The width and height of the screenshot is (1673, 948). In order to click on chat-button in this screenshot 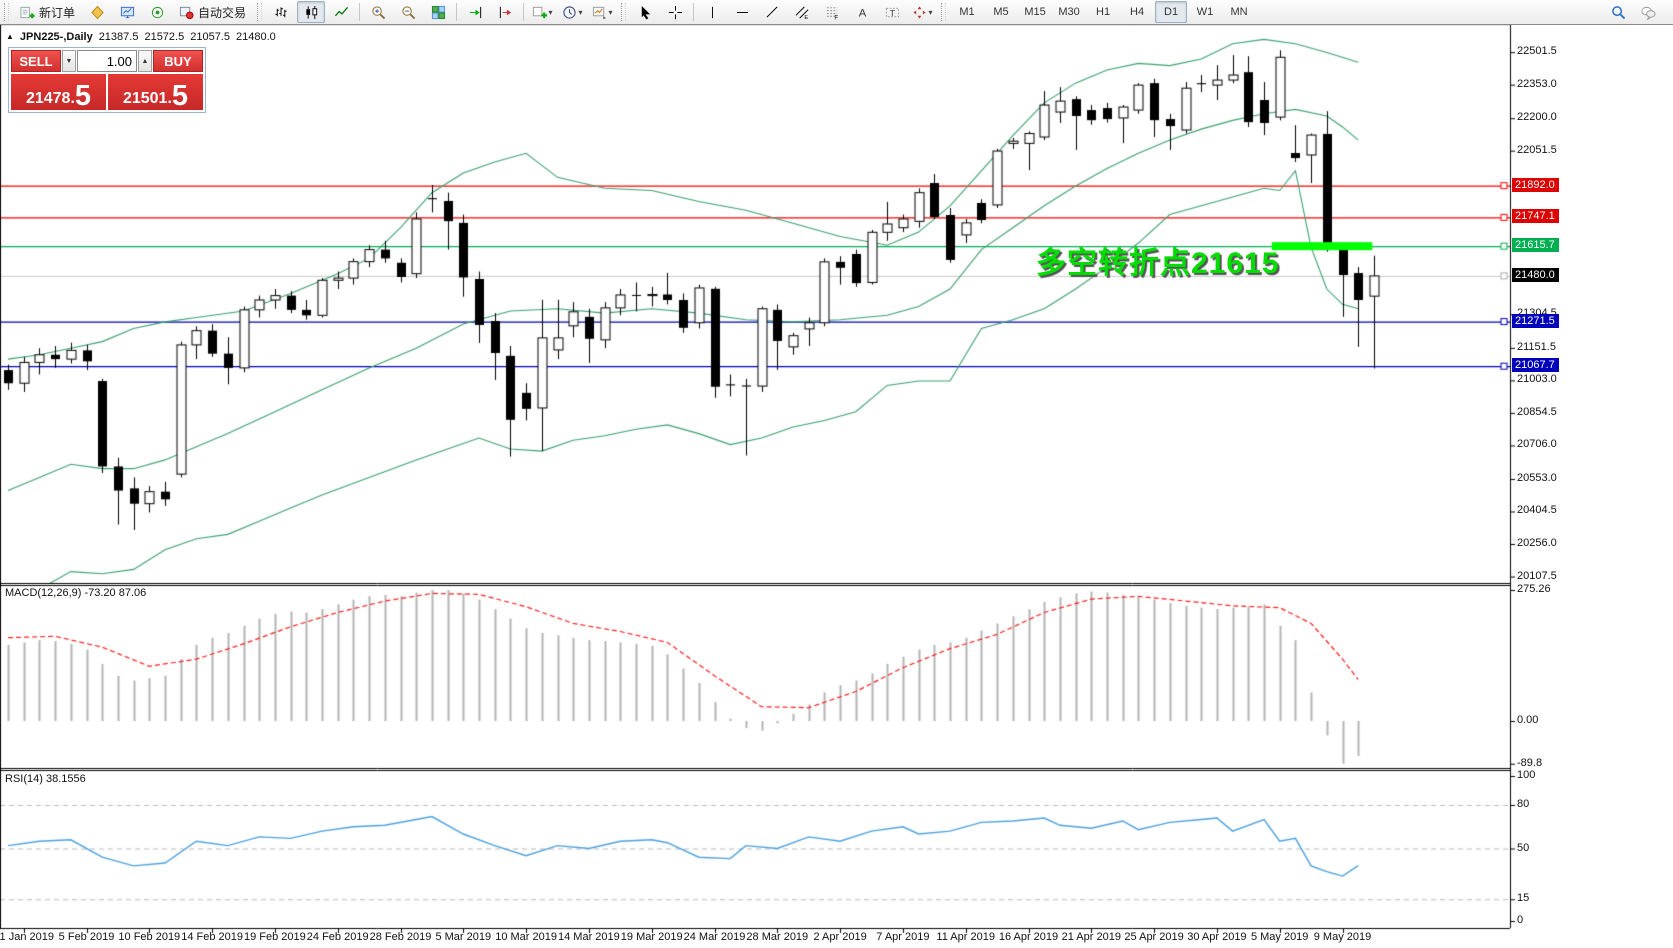, I will do `click(1648, 12)`.